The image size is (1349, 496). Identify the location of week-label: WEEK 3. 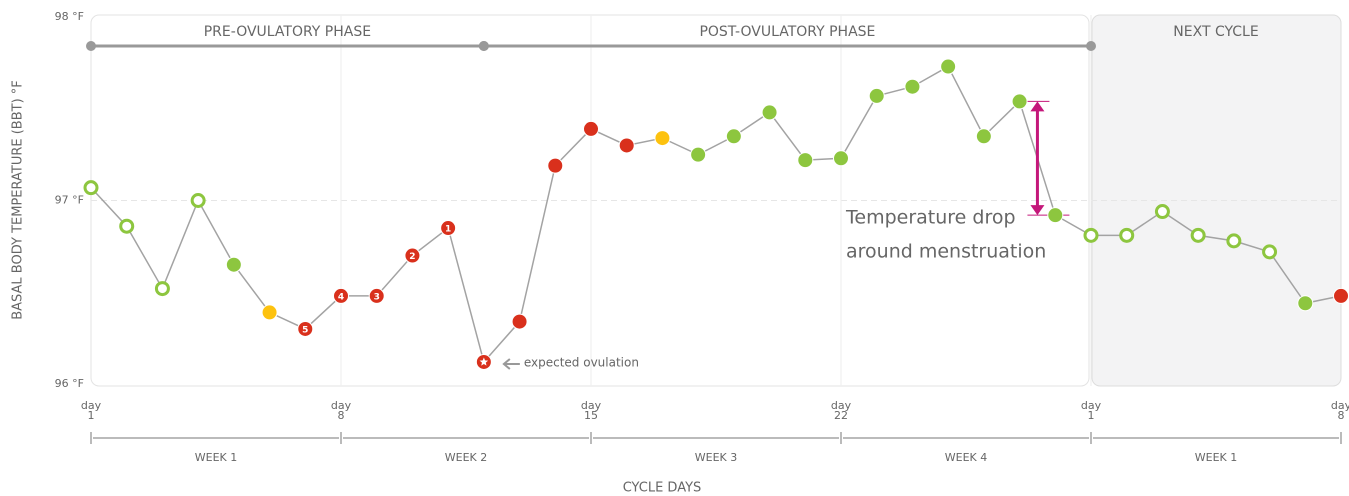
(716, 457).